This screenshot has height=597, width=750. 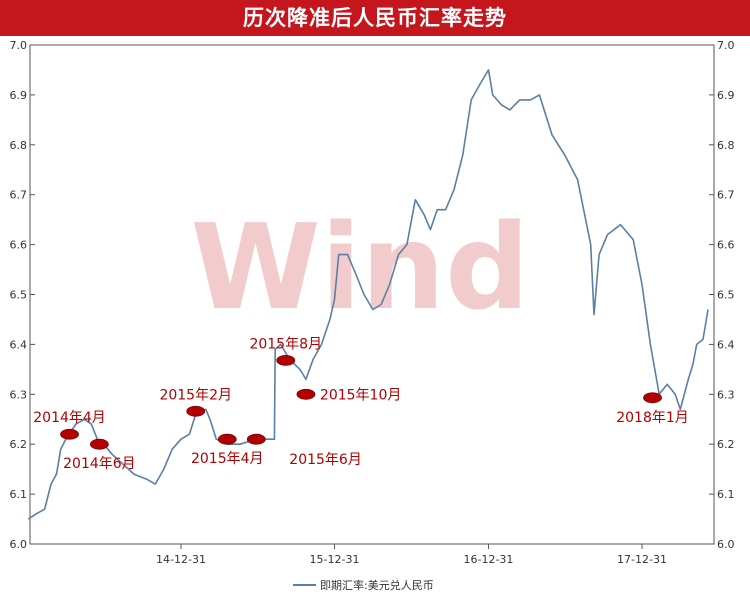 I want to click on y-tick-label-right: 6.0, so click(x=726, y=544).